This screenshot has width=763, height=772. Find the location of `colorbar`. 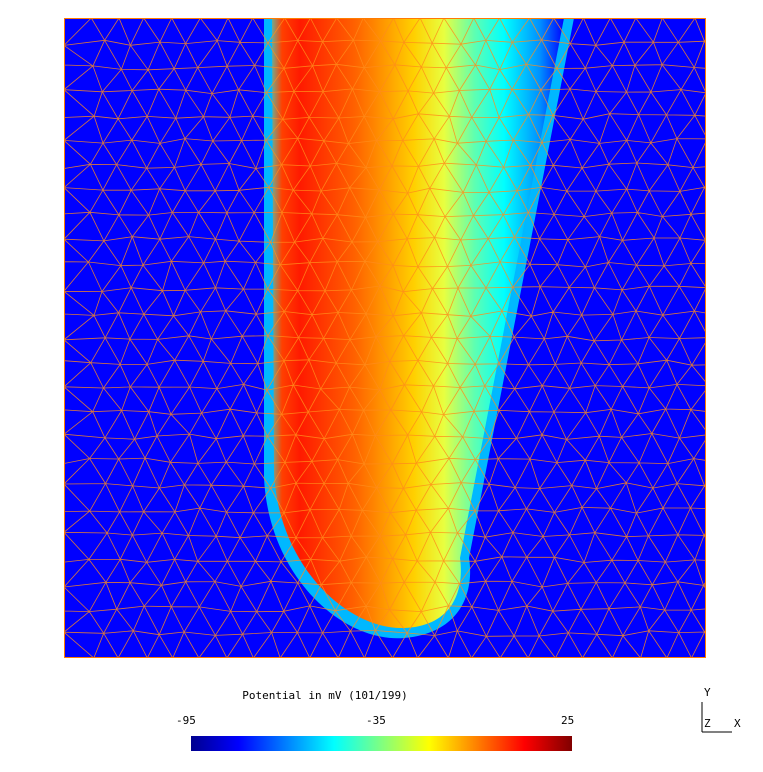

colorbar is located at coordinates (381, 743).